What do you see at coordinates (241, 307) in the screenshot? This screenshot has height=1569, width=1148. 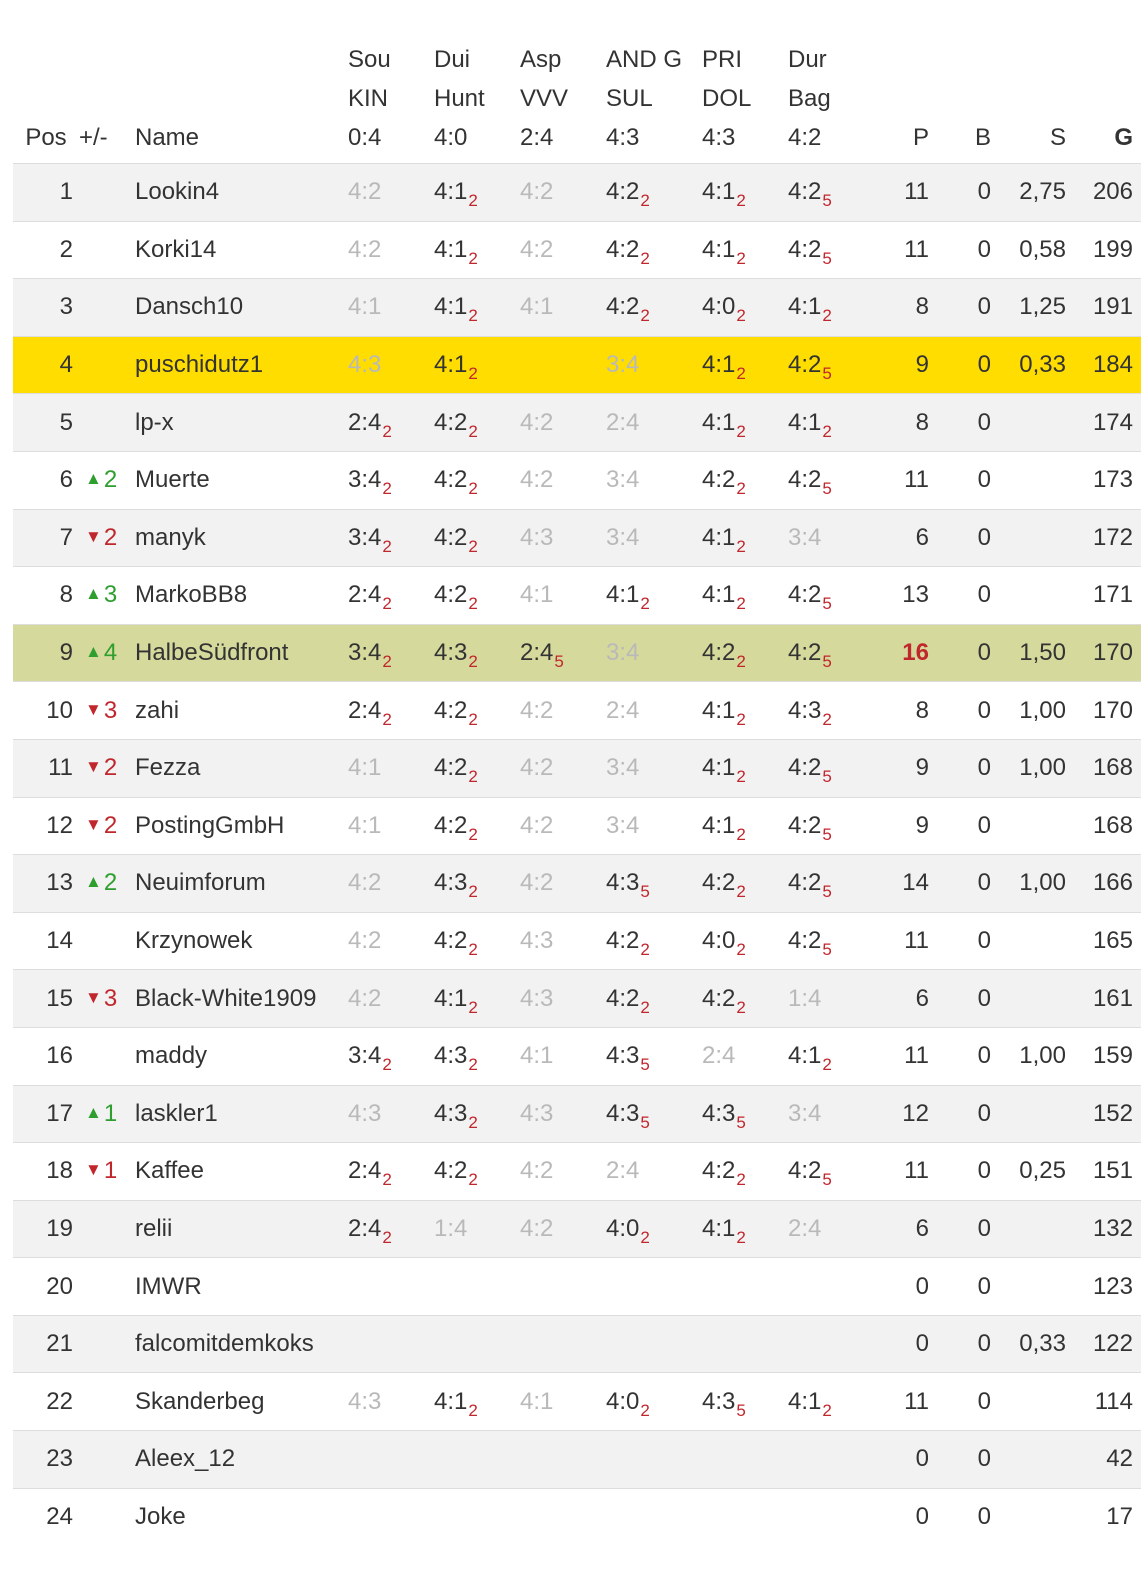 I see `player-name: Dansch10` at bounding box center [241, 307].